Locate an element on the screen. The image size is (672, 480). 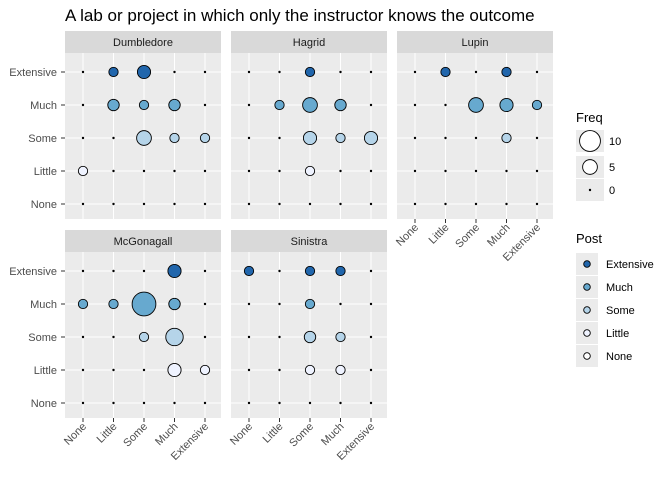
panel-strip-label: Lupin is located at coordinates (475, 43).